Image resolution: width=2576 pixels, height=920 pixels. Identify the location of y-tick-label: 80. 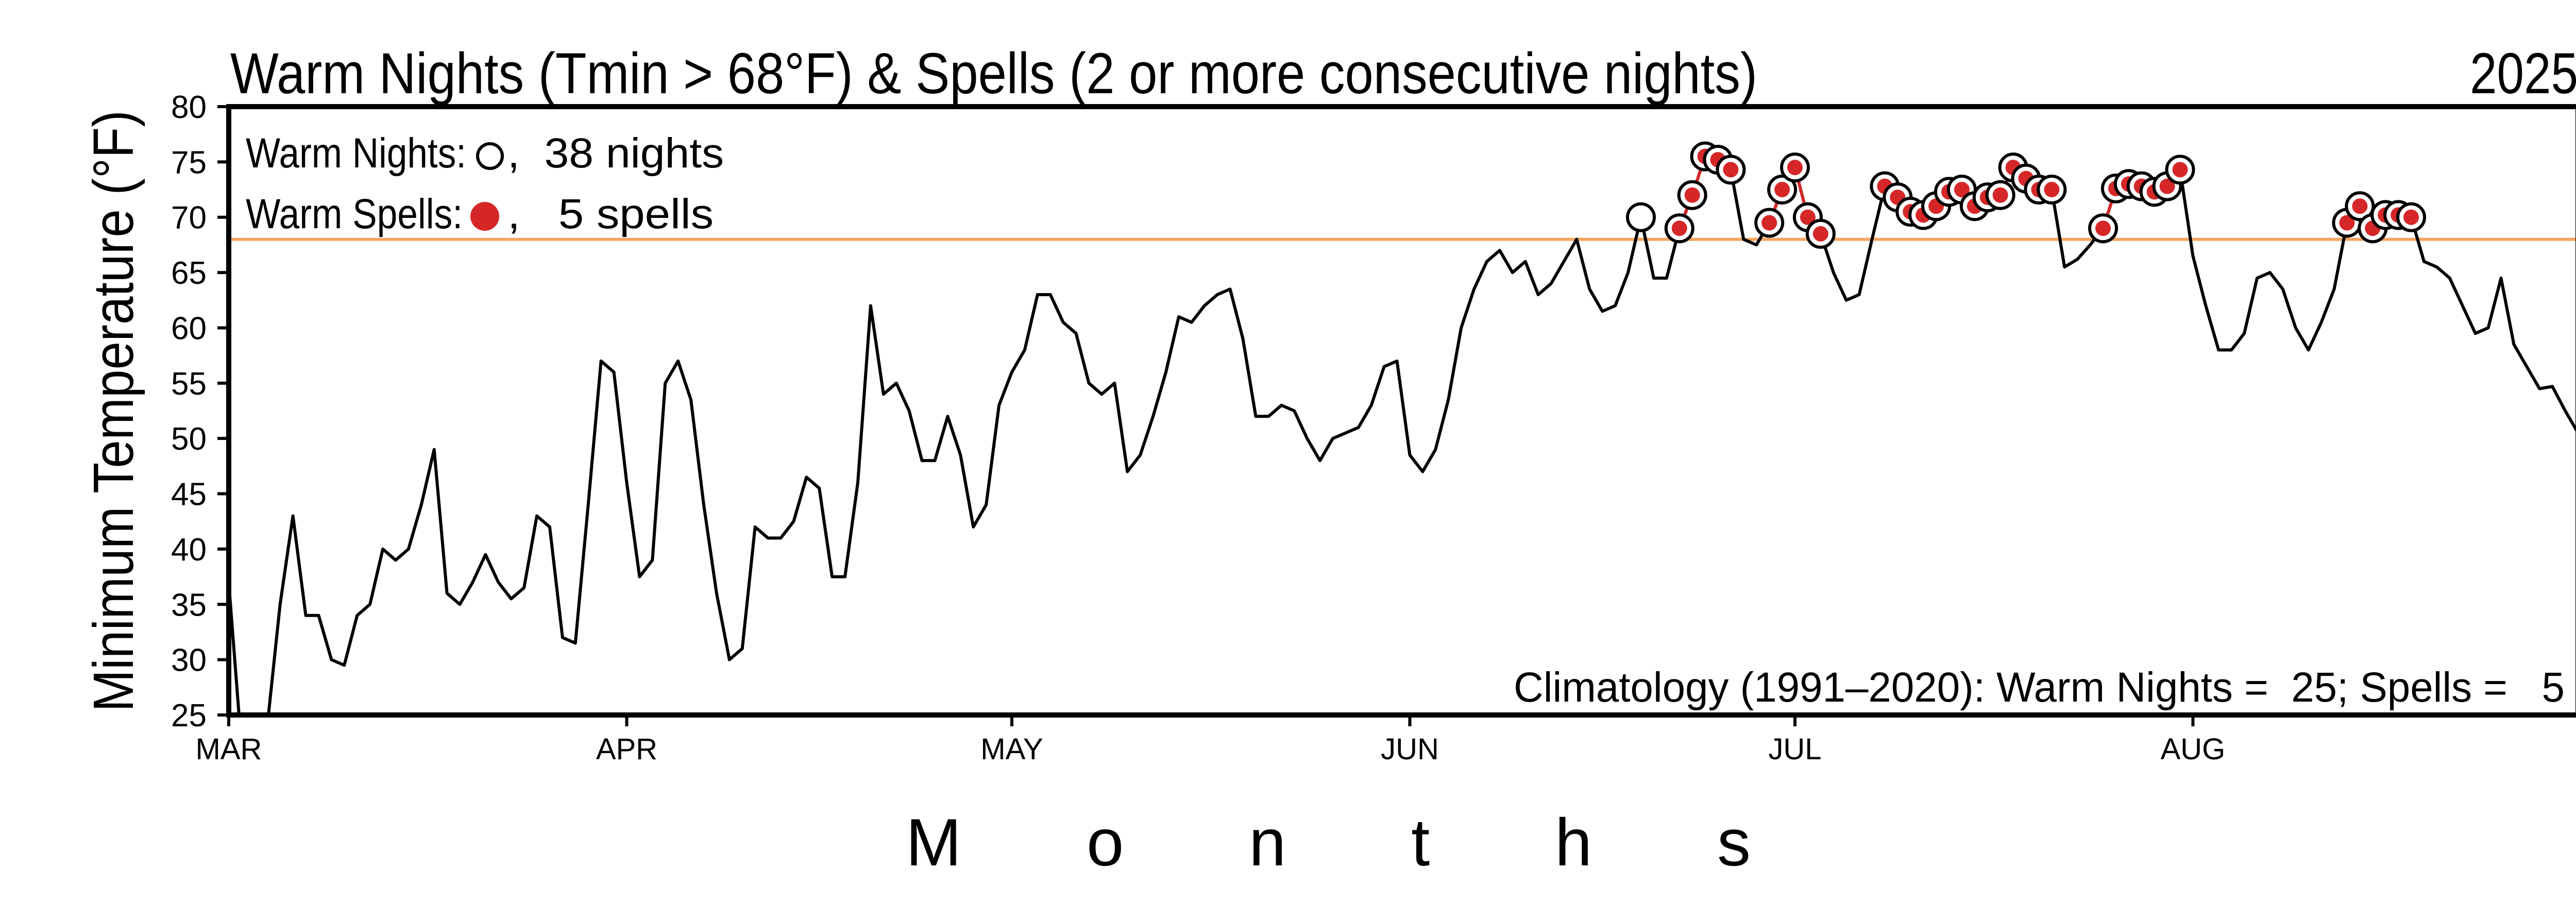
(189, 107).